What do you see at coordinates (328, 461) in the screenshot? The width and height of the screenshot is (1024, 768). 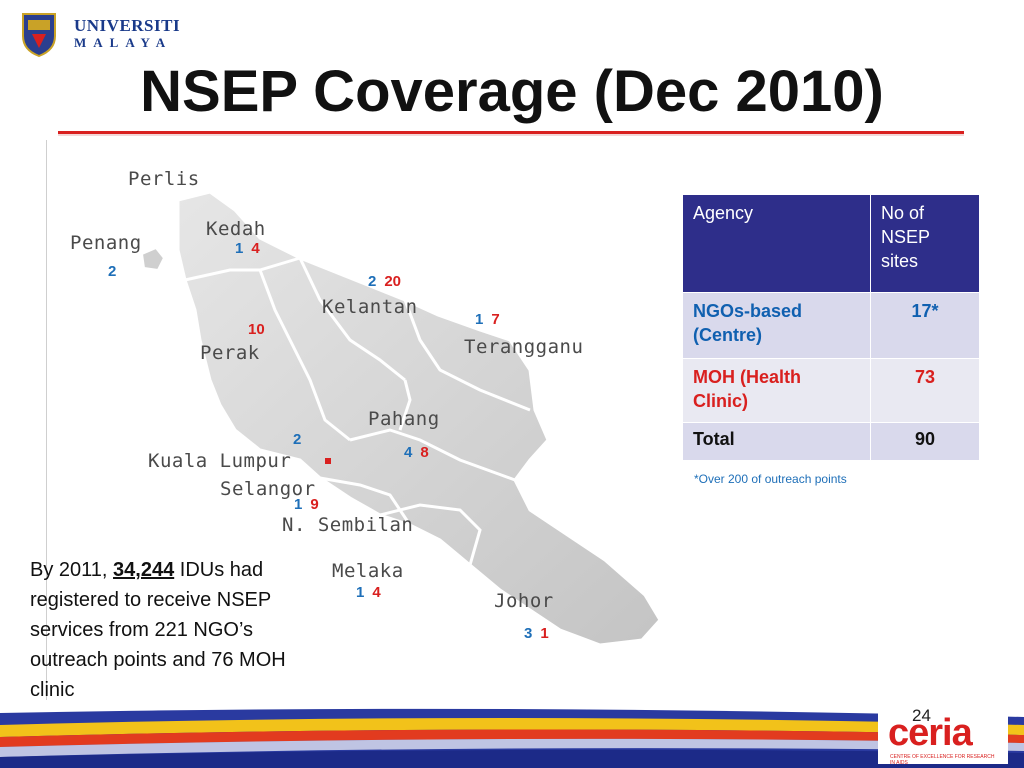 I see `kuala-lumpur-marker` at bounding box center [328, 461].